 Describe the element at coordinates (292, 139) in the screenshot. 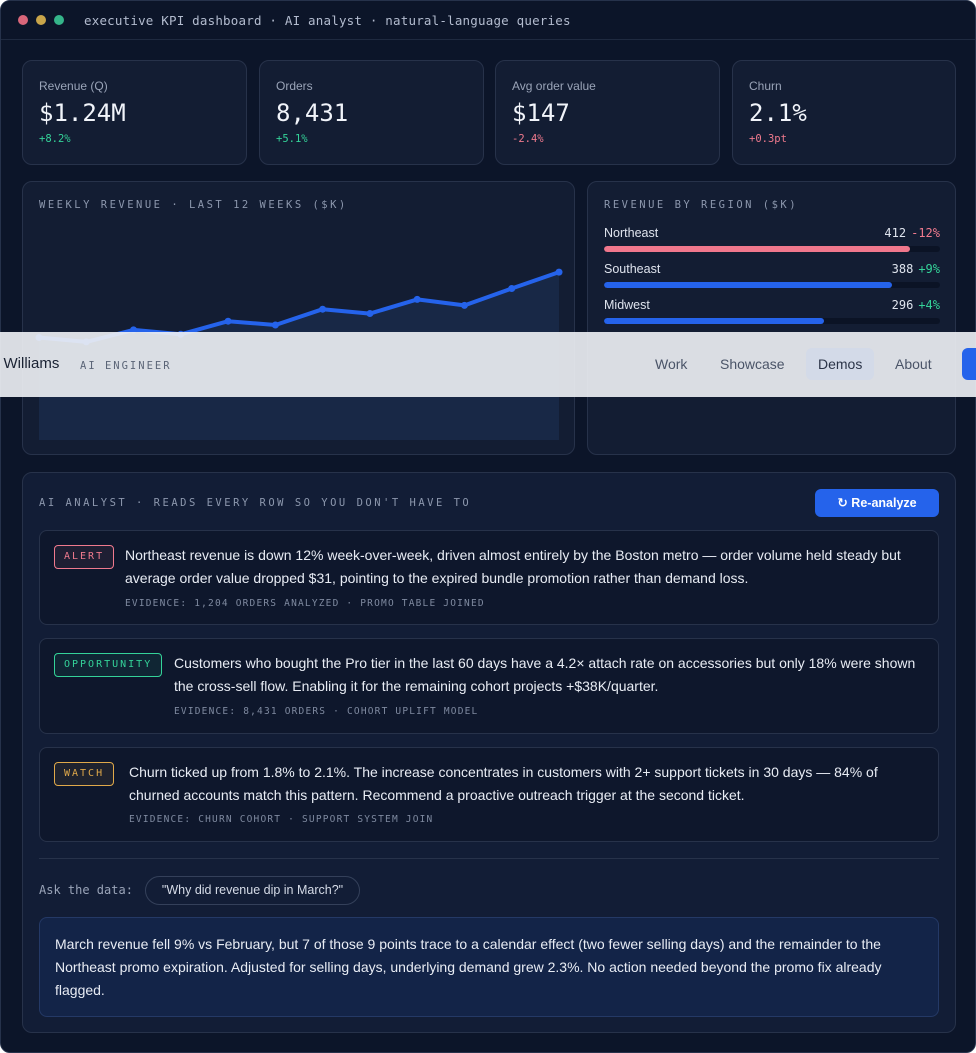

I see `kpi-delta: +5.1%` at that location.